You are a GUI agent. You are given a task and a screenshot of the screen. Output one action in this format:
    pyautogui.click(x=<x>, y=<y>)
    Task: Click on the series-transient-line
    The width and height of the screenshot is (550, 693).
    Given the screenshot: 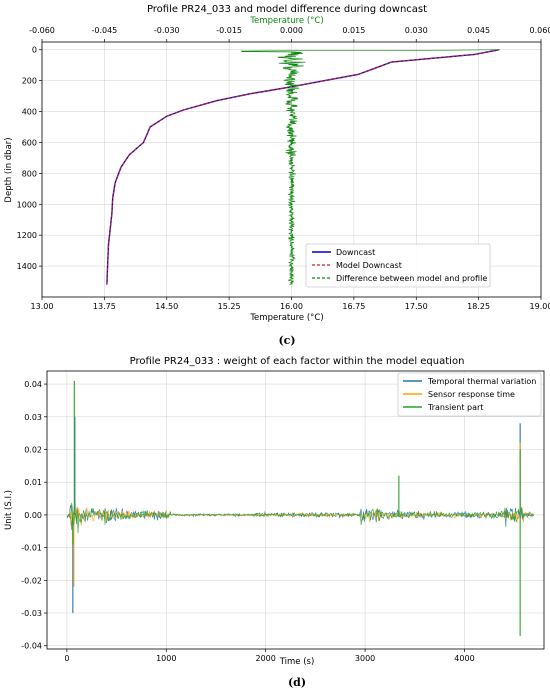 What is the action you would take?
    pyautogui.click(x=300, y=518)
    